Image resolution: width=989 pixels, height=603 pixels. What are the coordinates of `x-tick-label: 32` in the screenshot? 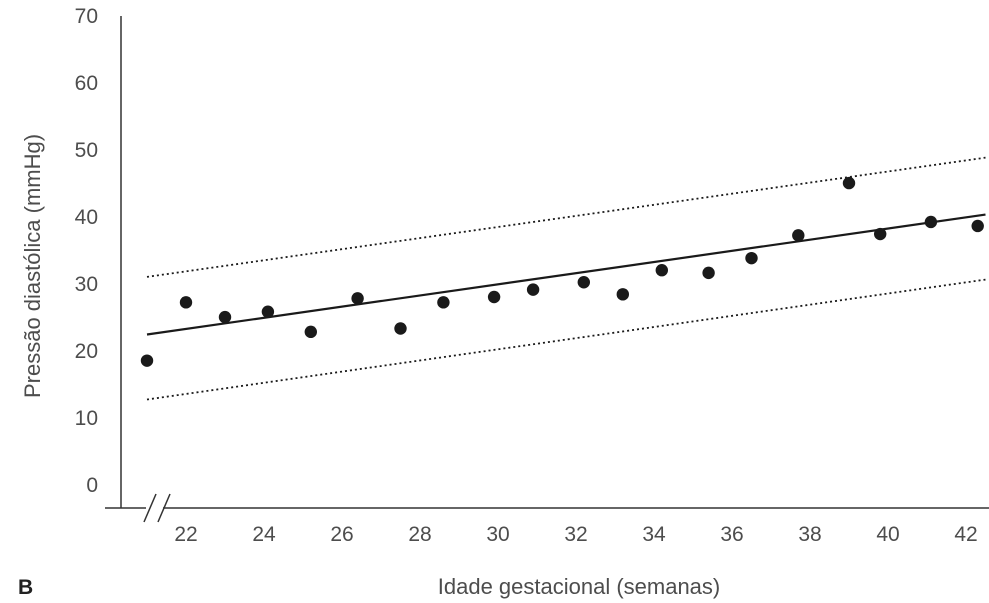 It's located at (575, 534).